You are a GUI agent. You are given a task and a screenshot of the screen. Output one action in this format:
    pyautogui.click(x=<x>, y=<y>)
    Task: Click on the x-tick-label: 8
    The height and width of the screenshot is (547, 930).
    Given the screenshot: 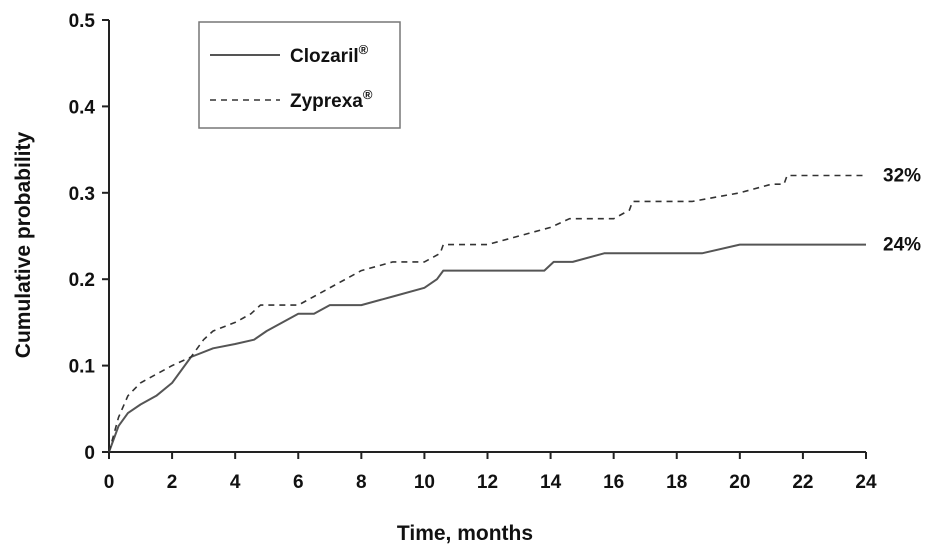 What is the action you would take?
    pyautogui.click(x=361, y=482)
    